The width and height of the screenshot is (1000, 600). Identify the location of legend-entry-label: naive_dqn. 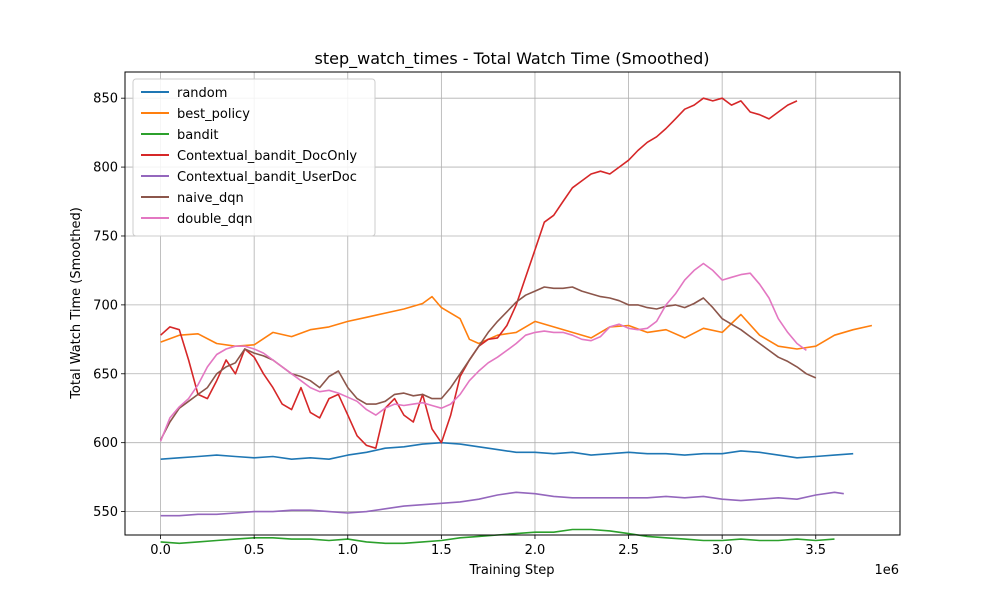
(210, 198).